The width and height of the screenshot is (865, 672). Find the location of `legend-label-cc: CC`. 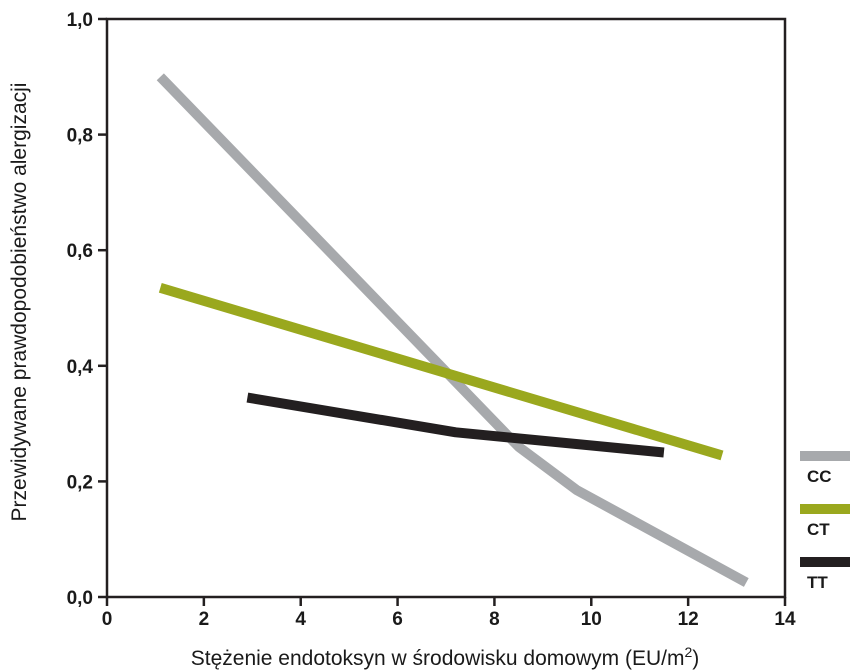

legend-label-cc: CC is located at coordinates (819, 476).